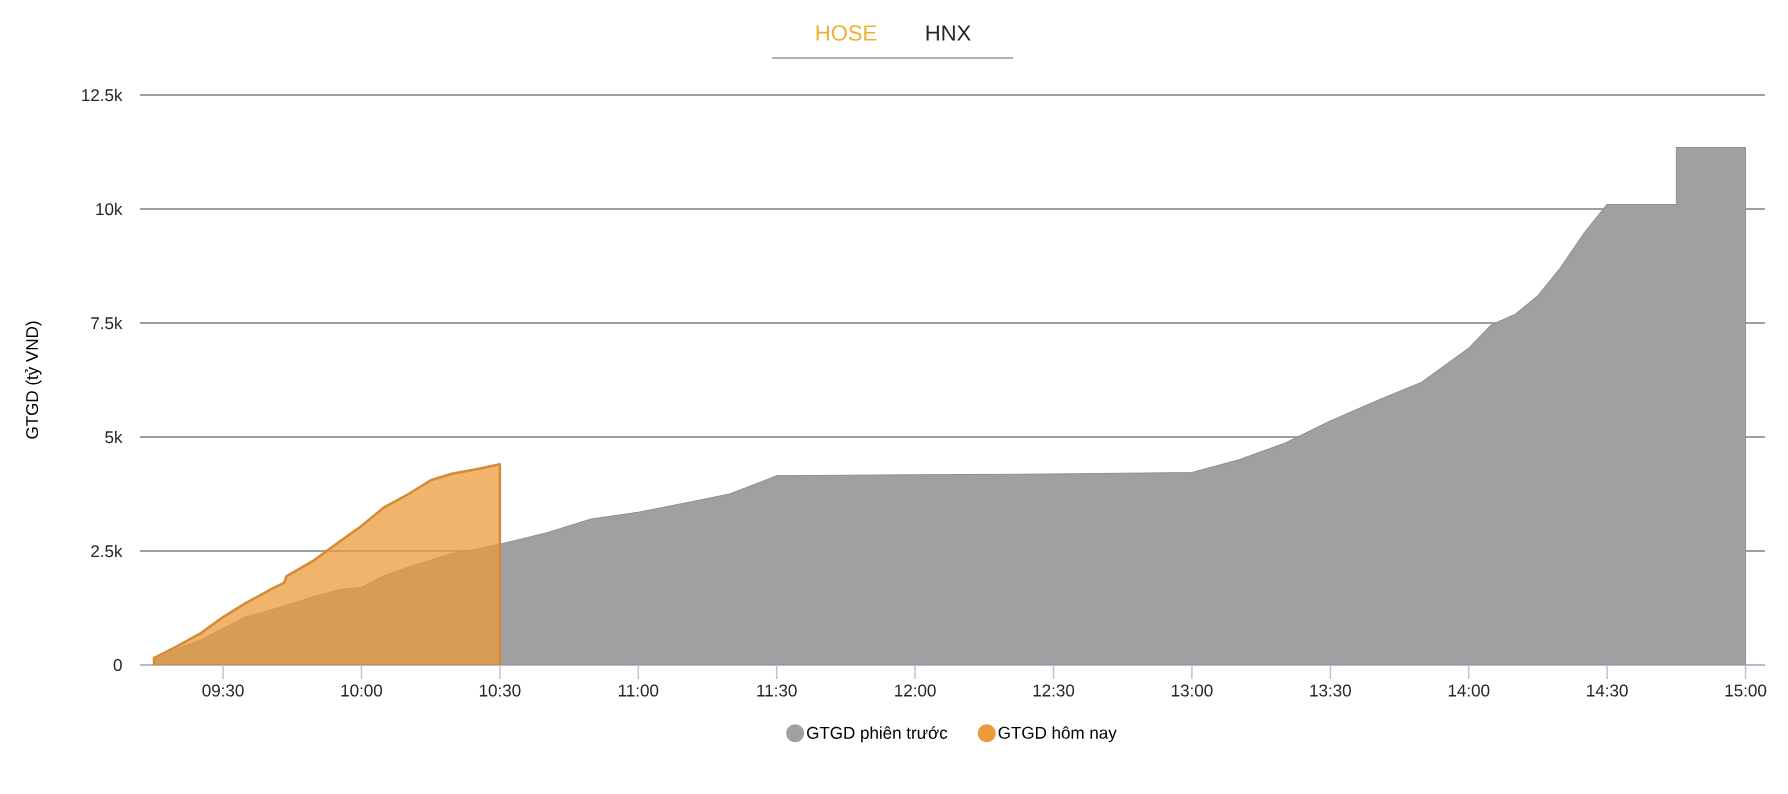  What do you see at coordinates (114, 437) in the screenshot?
I see `y-tick-label: 5k` at bounding box center [114, 437].